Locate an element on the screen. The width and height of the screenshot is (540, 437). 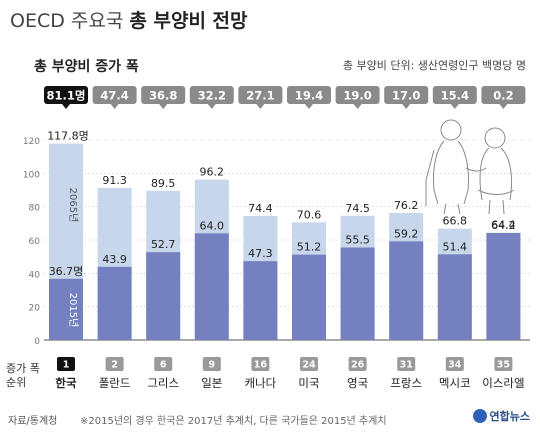
label-2015: 51.2 is located at coordinates (309, 247).